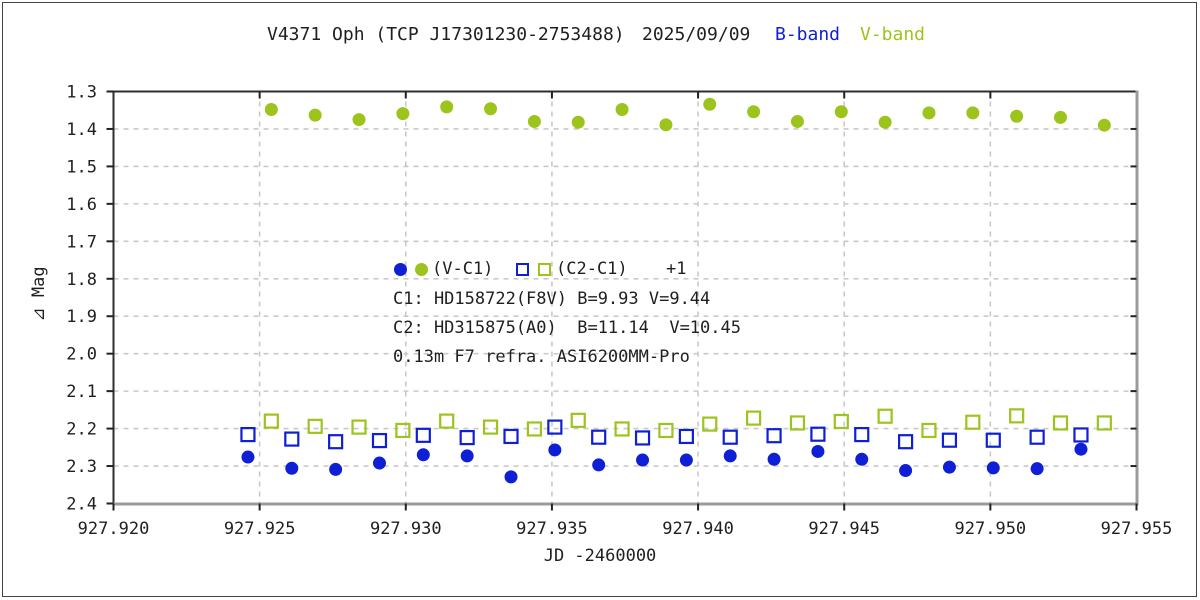 The width and height of the screenshot is (1200, 600). Describe the element at coordinates (844, 529) in the screenshot. I see `x-tick-label: 927.945` at that location.